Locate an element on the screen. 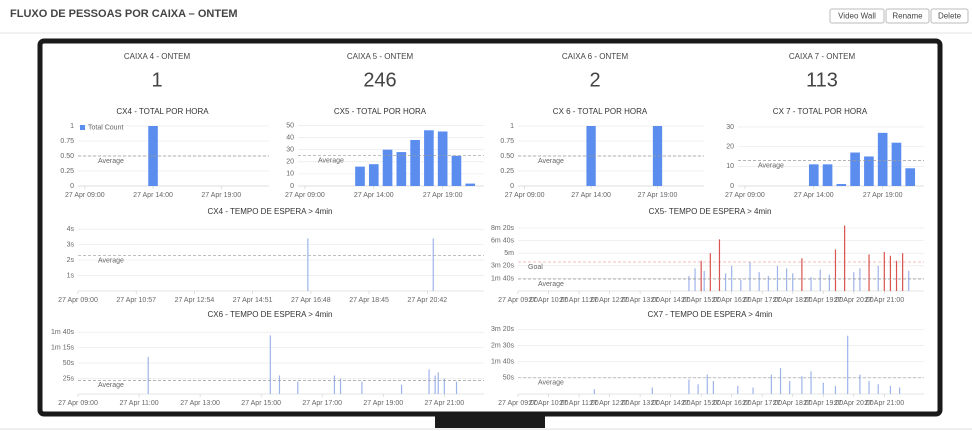 The width and height of the screenshot is (972, 431). button: Rename is located at coordinates (907, 16).